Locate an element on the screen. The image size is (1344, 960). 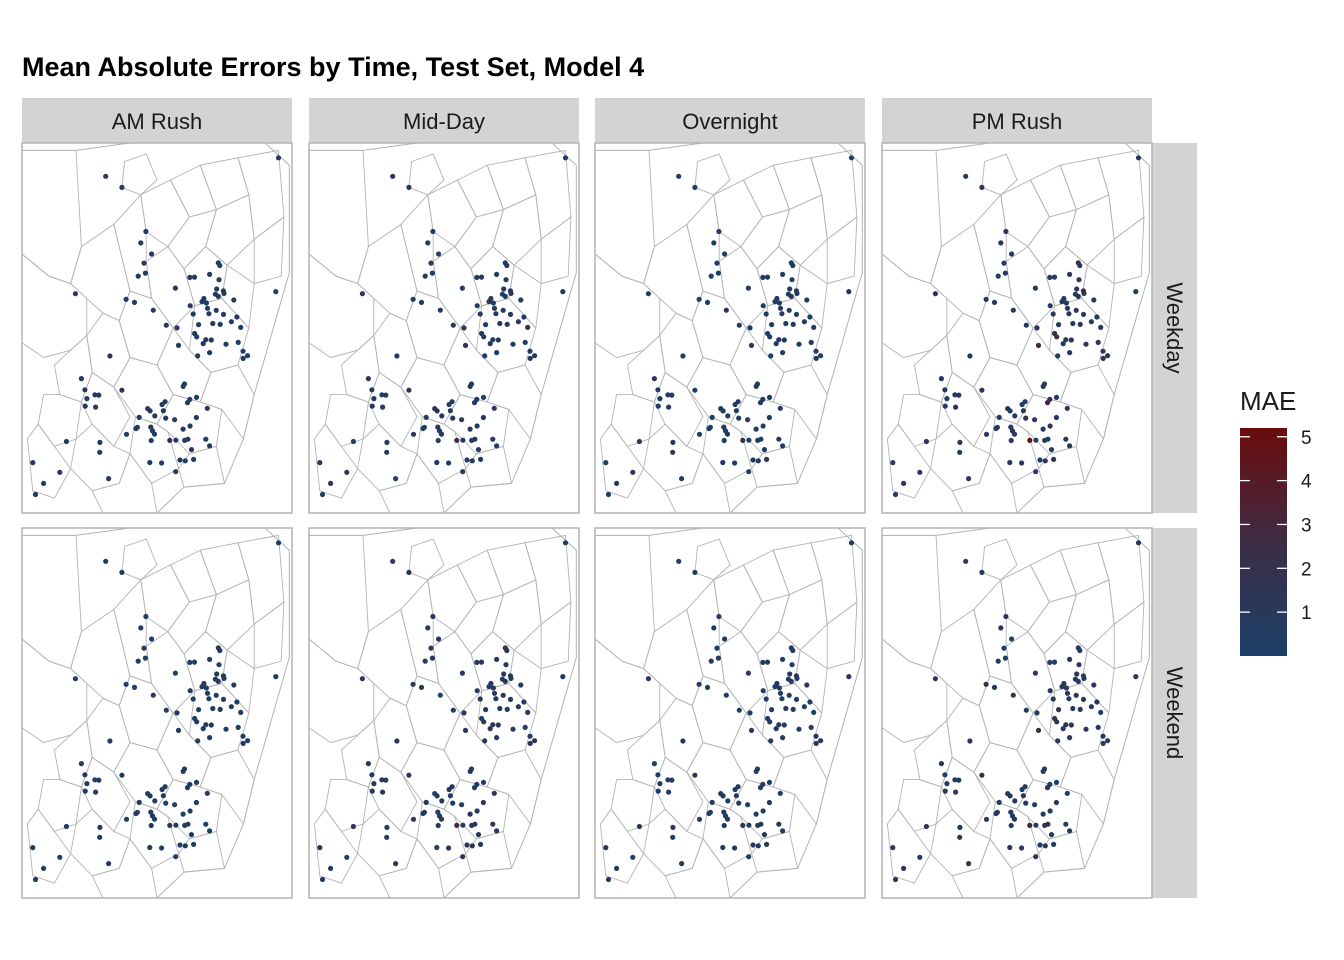
station-points is located at coordinates (443, 326).